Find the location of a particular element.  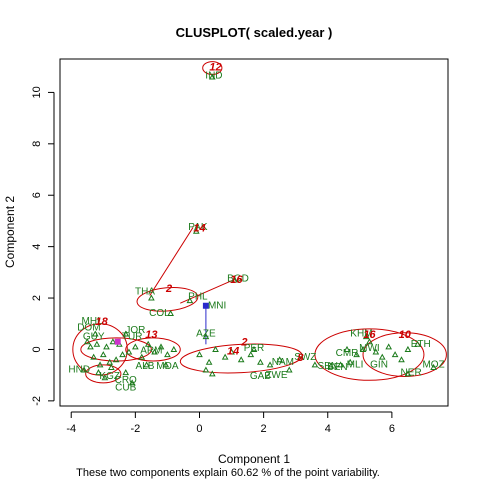

point-label: NER is located at coordinates (411, 372).